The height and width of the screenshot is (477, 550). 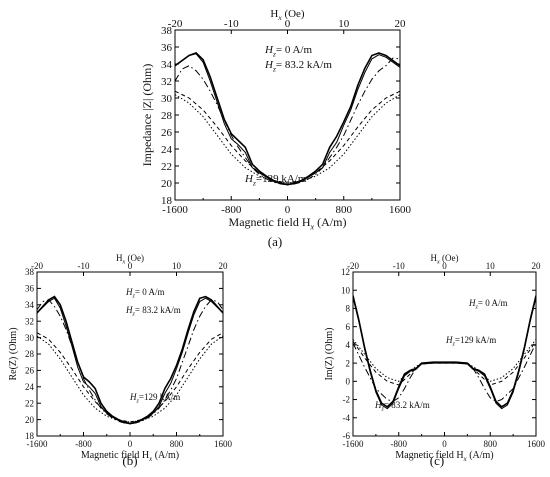 I want to click on plot-frame, so click(x=444, y=354).